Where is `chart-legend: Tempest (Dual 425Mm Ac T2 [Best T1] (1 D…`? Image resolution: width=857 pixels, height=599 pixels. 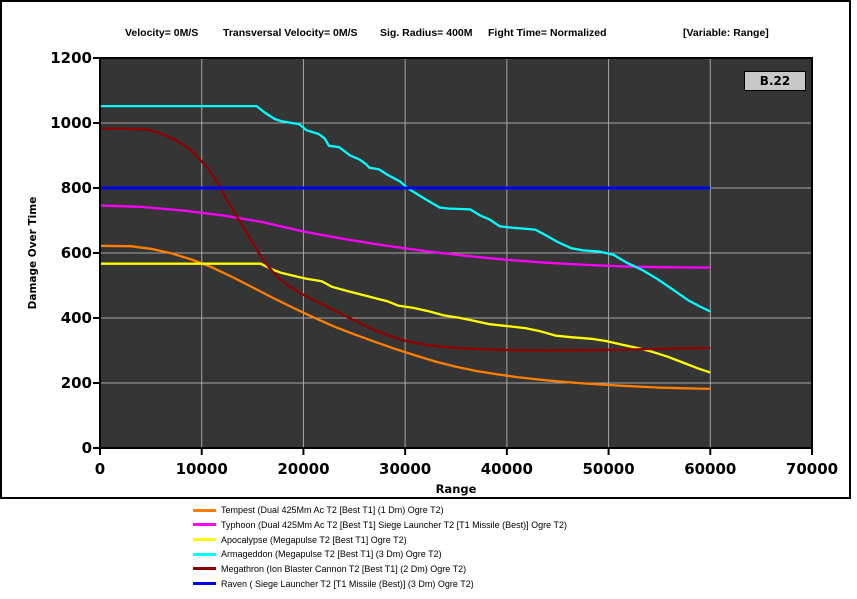
chart-legend: Tempest (Dual 425Mm Ac T2 [Best T1] (1 D… is located at coordinates (380, 547).